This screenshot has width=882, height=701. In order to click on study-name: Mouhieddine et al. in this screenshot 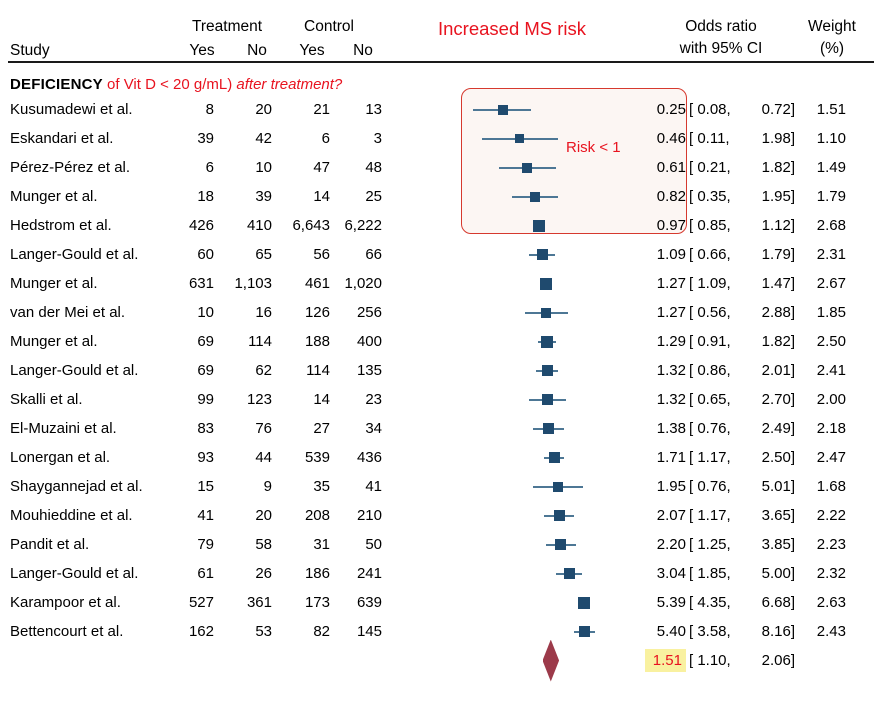, I will do `click(71, 515)`.